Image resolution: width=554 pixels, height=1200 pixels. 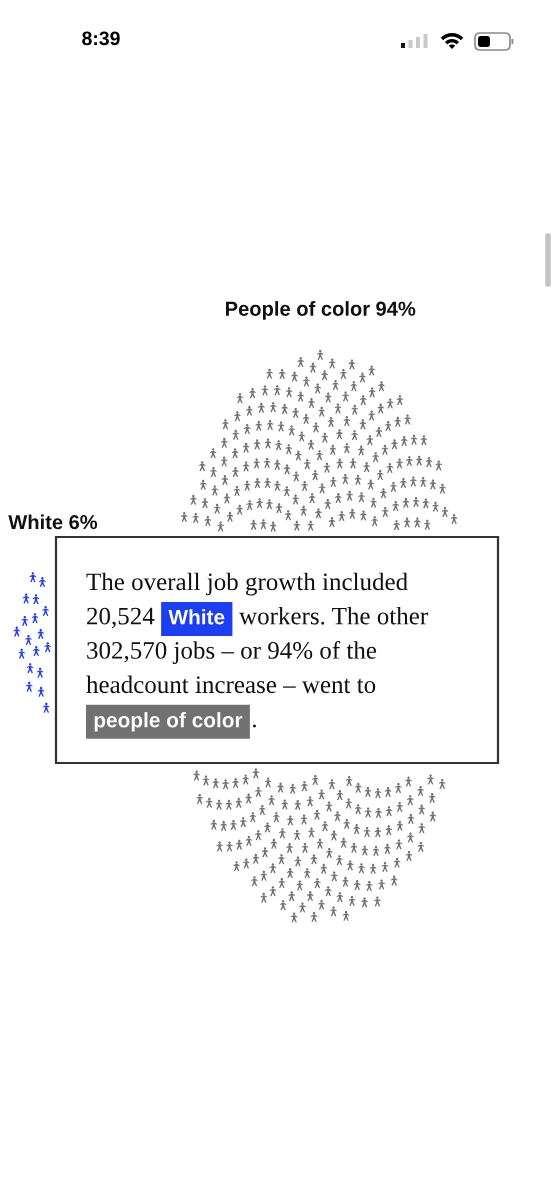 I want to click on data-label: 94%, so click(x=396, y=308).